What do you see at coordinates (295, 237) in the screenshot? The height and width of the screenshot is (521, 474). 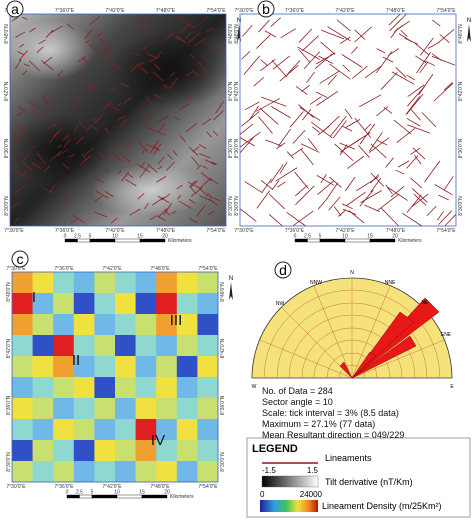 I see `scale-tick-label: 0` at bounding box center [295, 237].